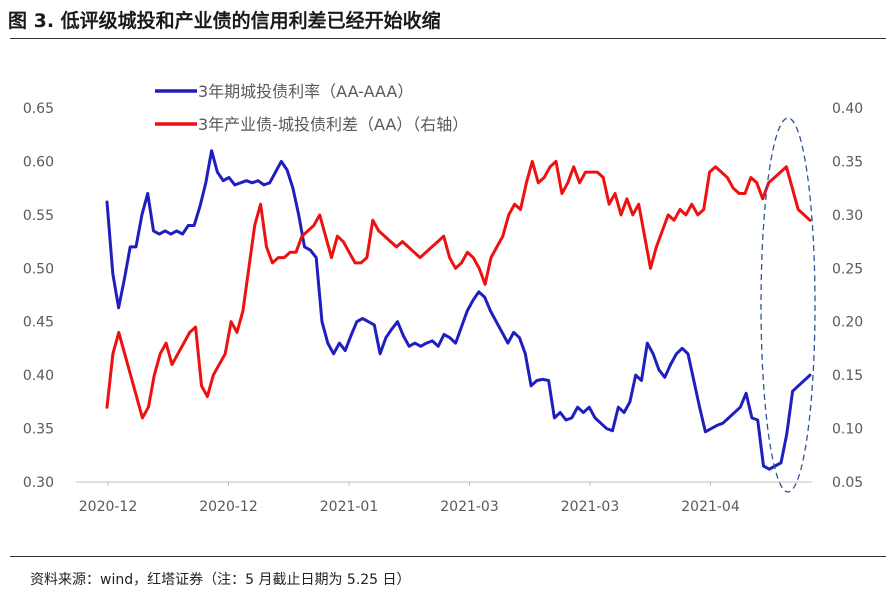 The width and height of the screenshot is (895, 599). I want to click on y-right-tick-label: 0.40, so click(847, 109).